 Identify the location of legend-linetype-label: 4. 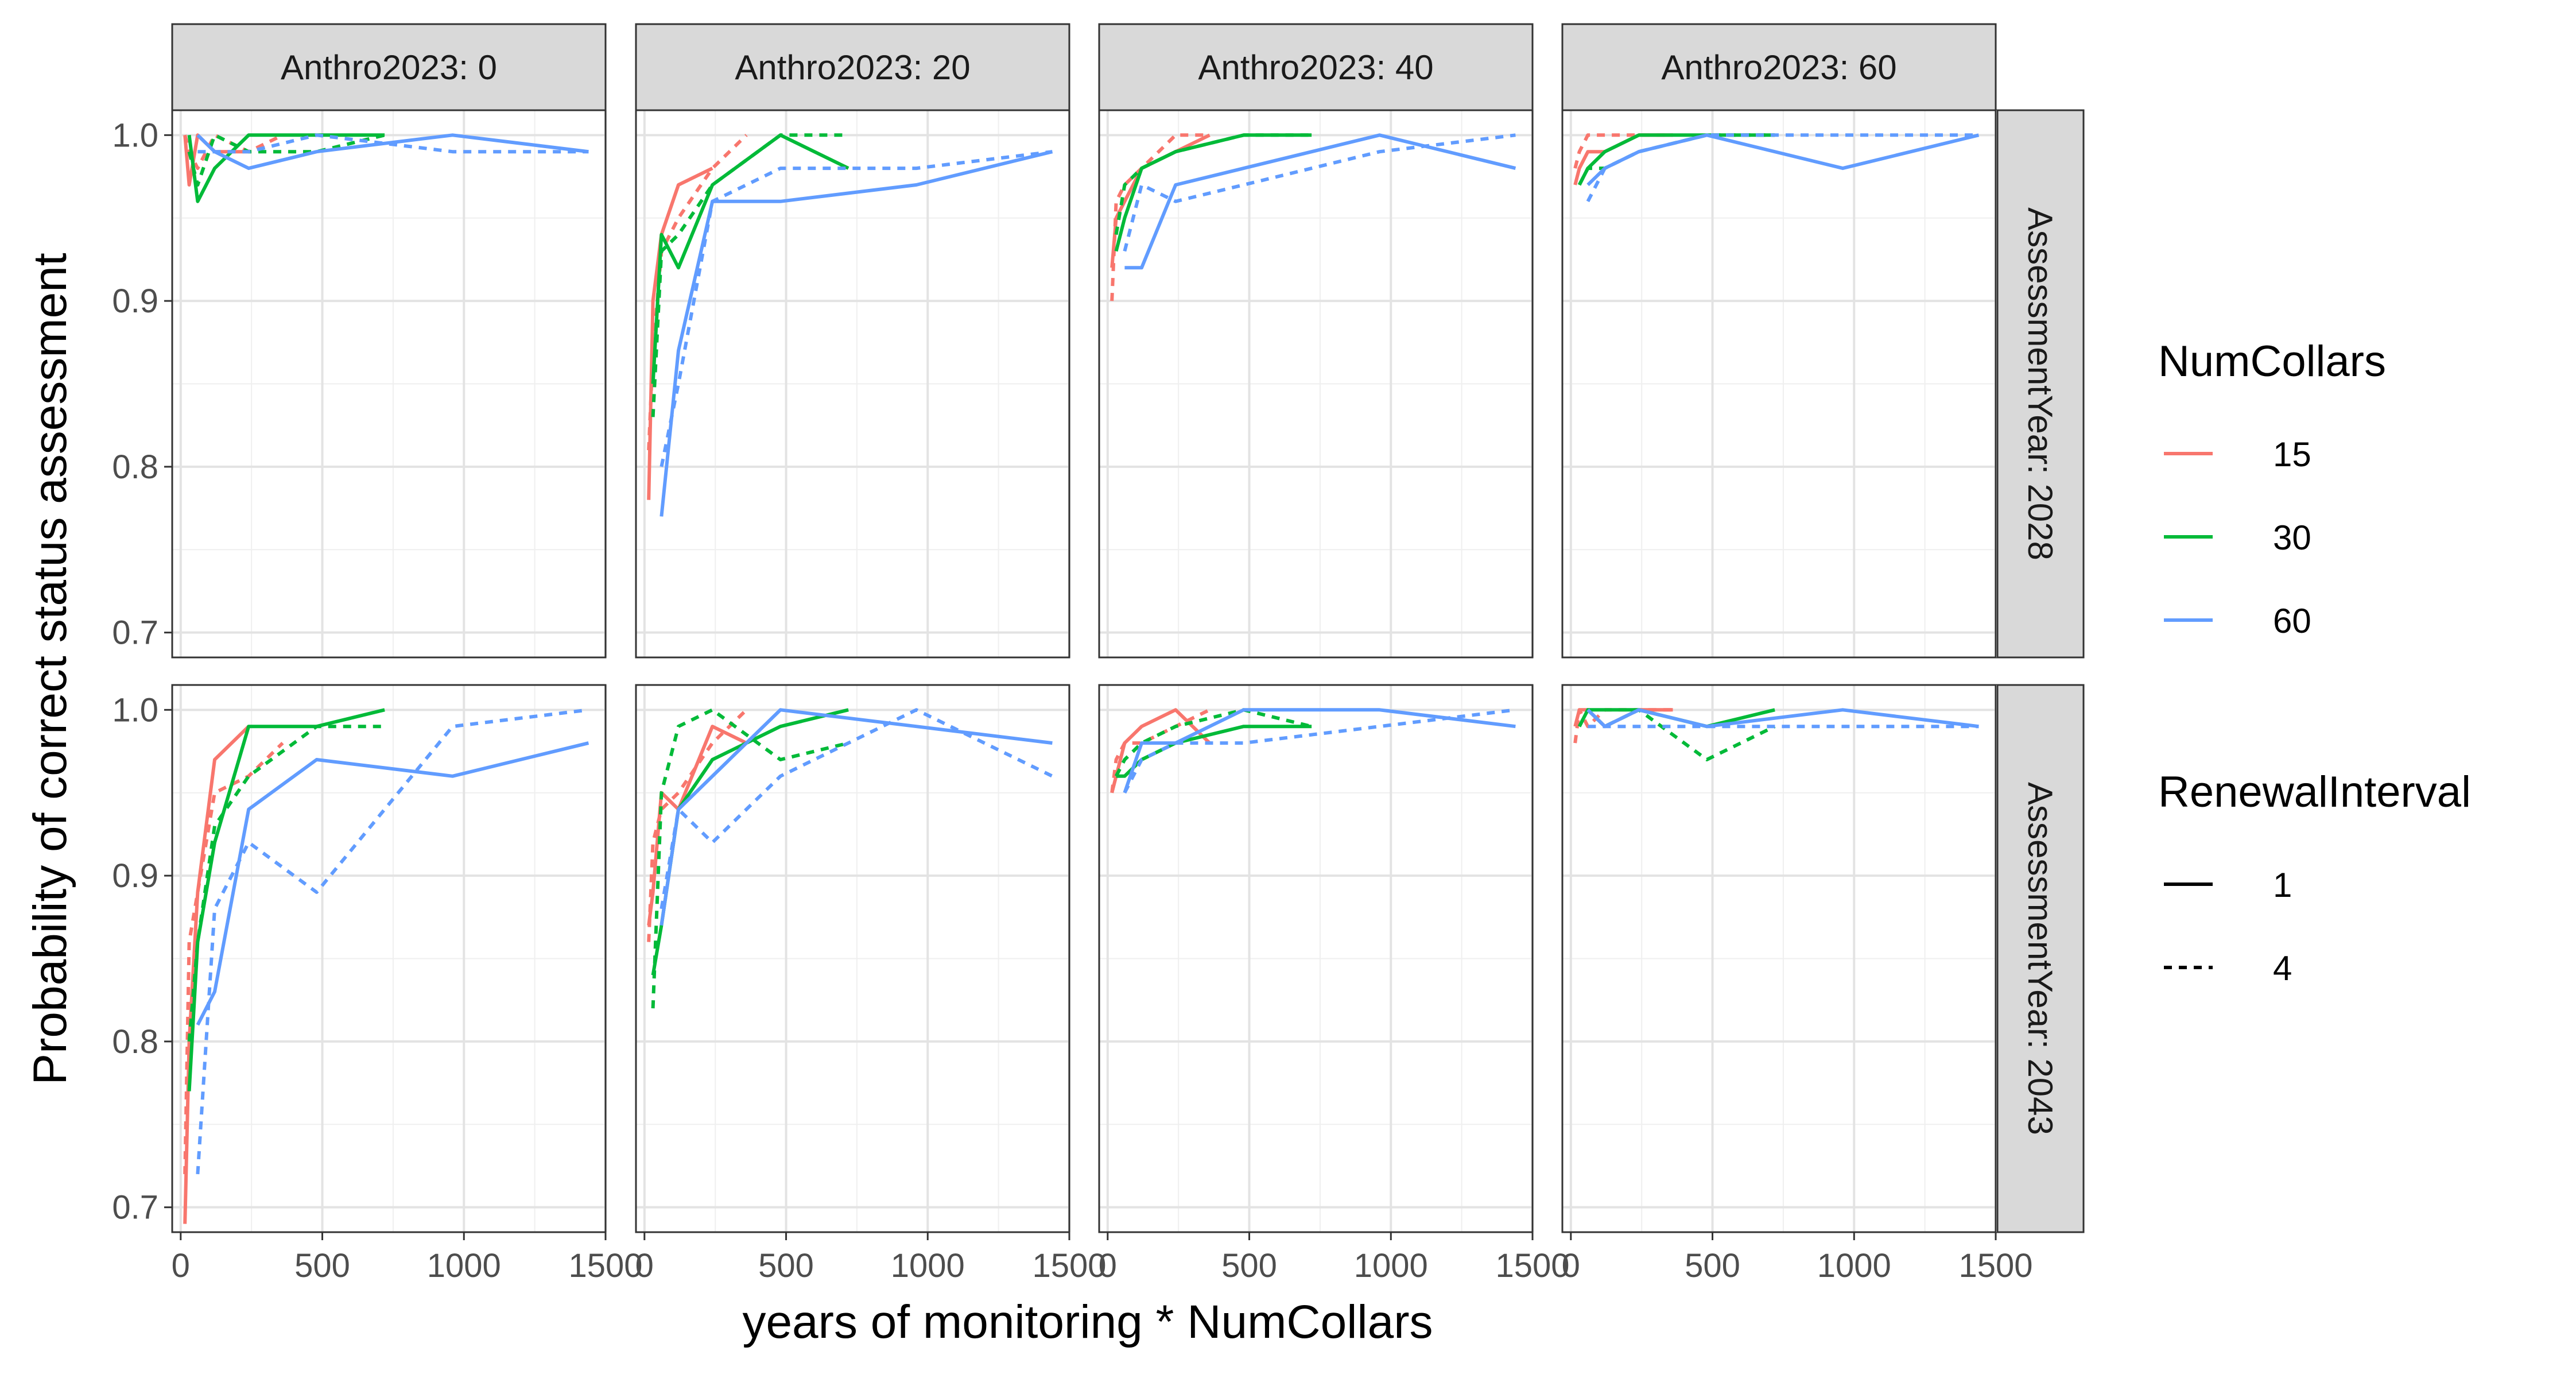
(2282, 968).